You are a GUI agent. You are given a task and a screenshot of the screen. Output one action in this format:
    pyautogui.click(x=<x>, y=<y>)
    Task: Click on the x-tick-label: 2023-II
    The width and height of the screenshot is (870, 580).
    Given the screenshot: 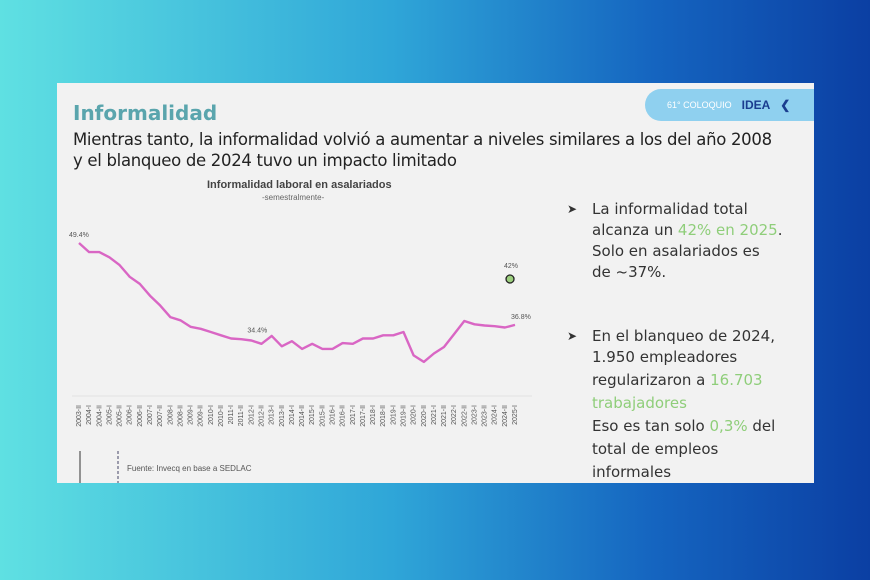 What is the action you would take?
    pyautogui.click(x=485, y=416)
    